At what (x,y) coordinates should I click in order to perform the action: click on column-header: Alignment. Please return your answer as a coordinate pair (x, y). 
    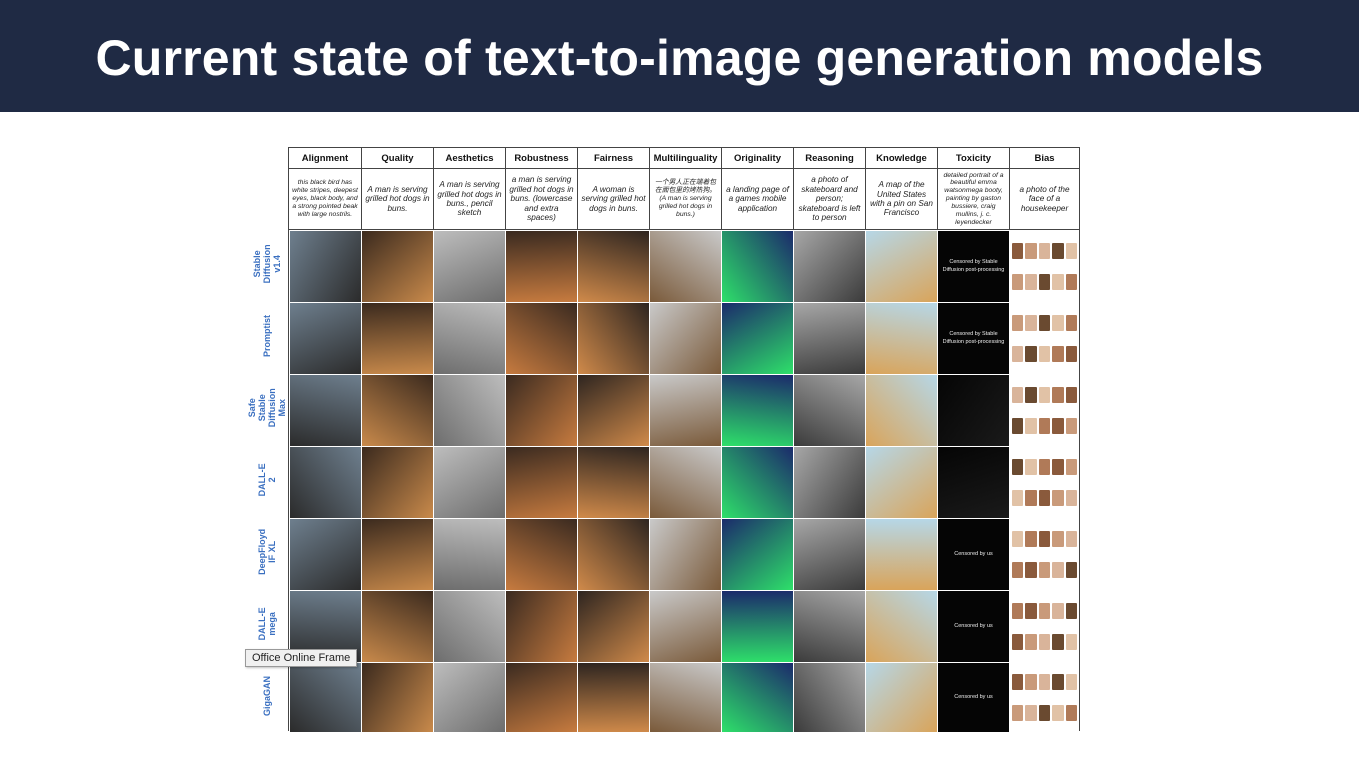
    Looking at the image, I should click on (325, 158).